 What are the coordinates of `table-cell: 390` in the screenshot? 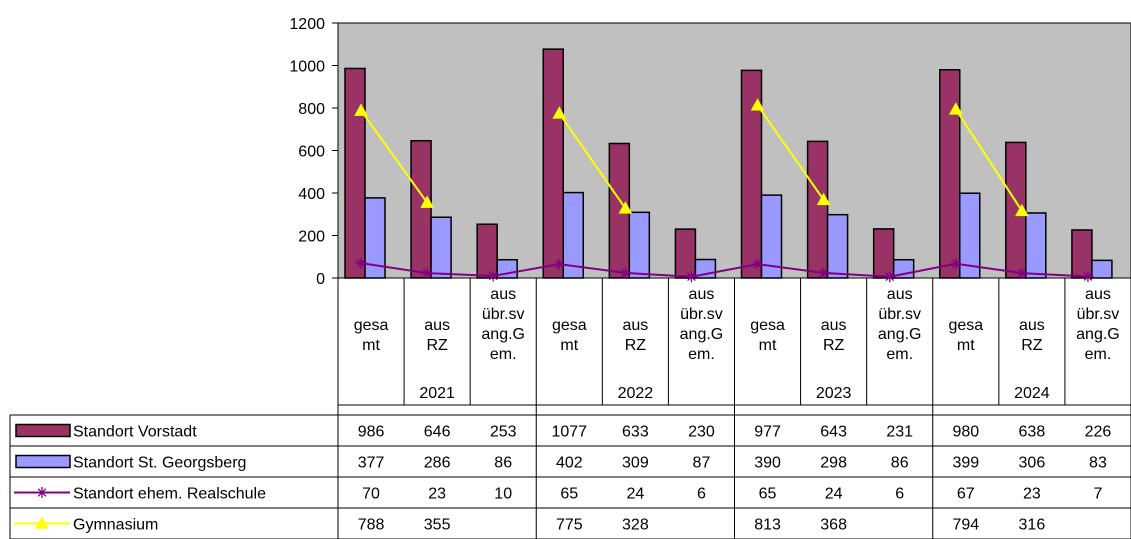 It's located at (767, 463).